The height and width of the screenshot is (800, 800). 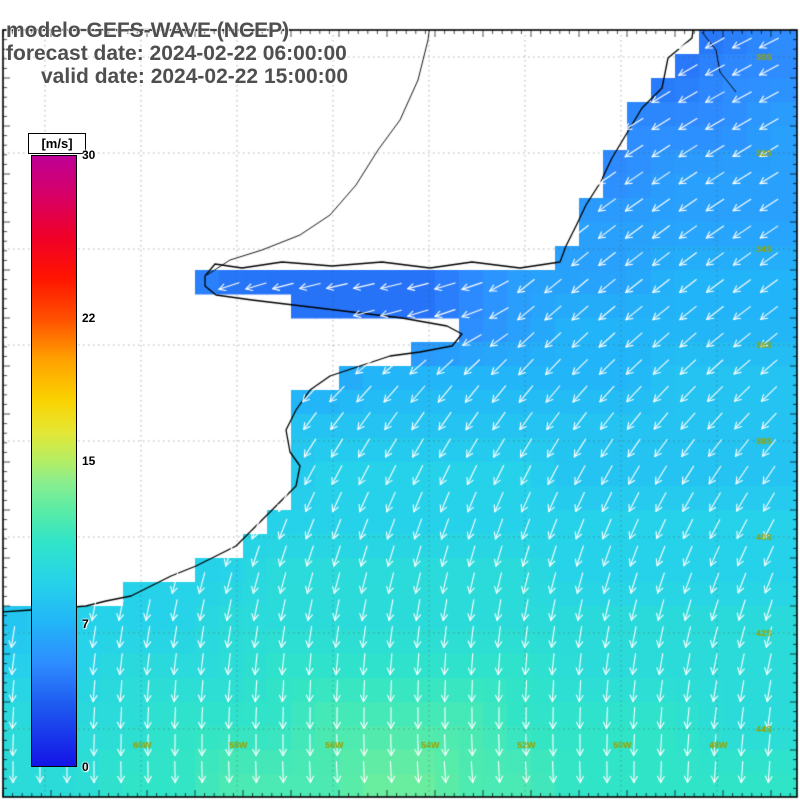 I want to click on colorbar, so click(x=54, y=461).